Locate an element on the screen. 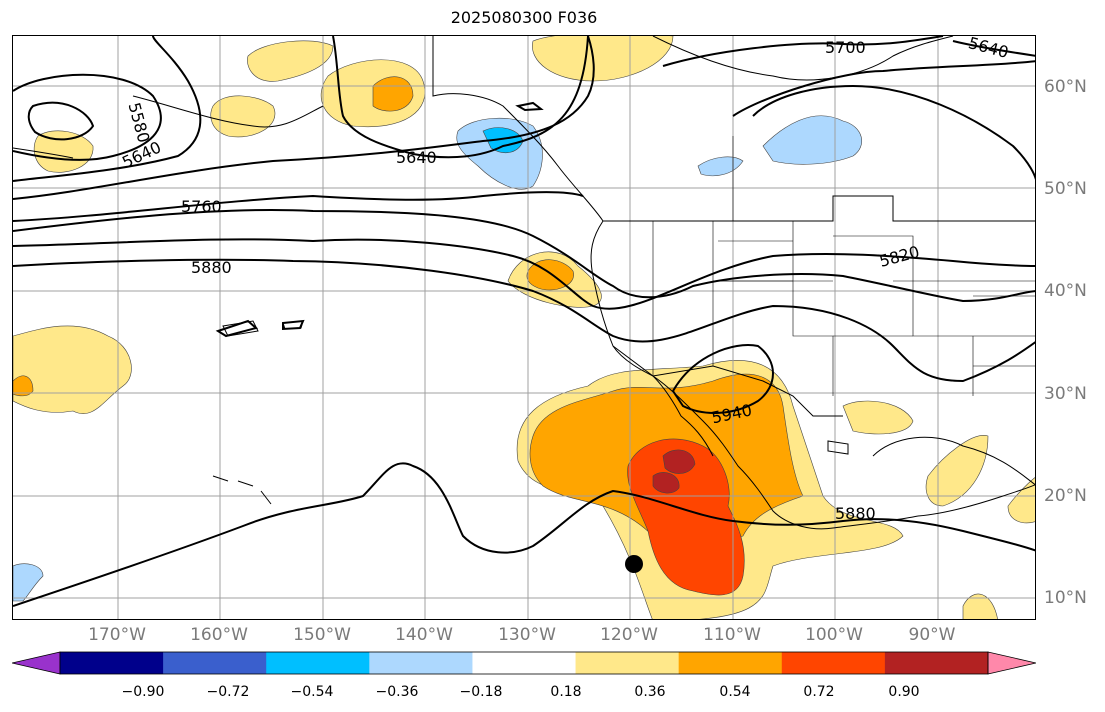  contour-label: 5760 is located at coordinates (201, 206).